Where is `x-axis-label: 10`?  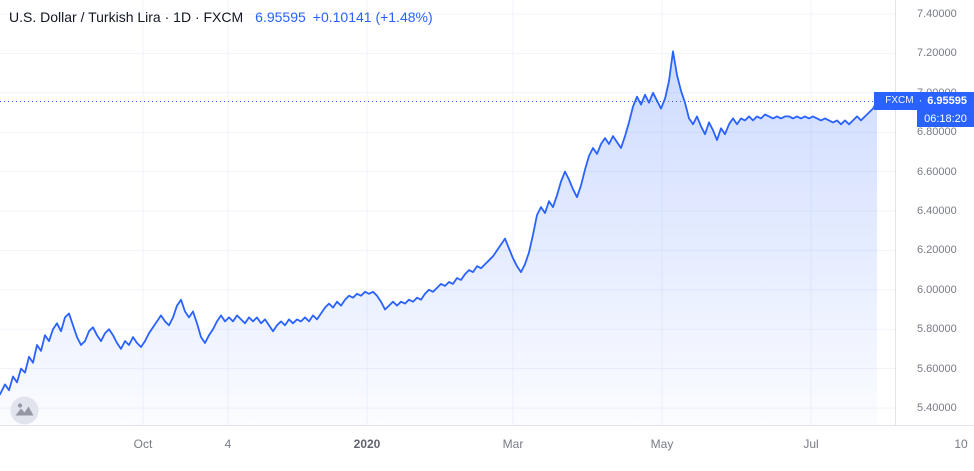
x-axis-label: 10 is located at coordinates (961, 444).